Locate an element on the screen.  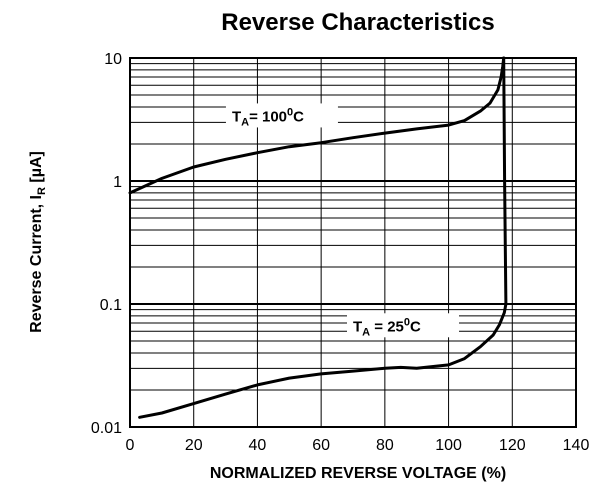
series-annotation: TA= 1000C is located at coordinates (268, 117).